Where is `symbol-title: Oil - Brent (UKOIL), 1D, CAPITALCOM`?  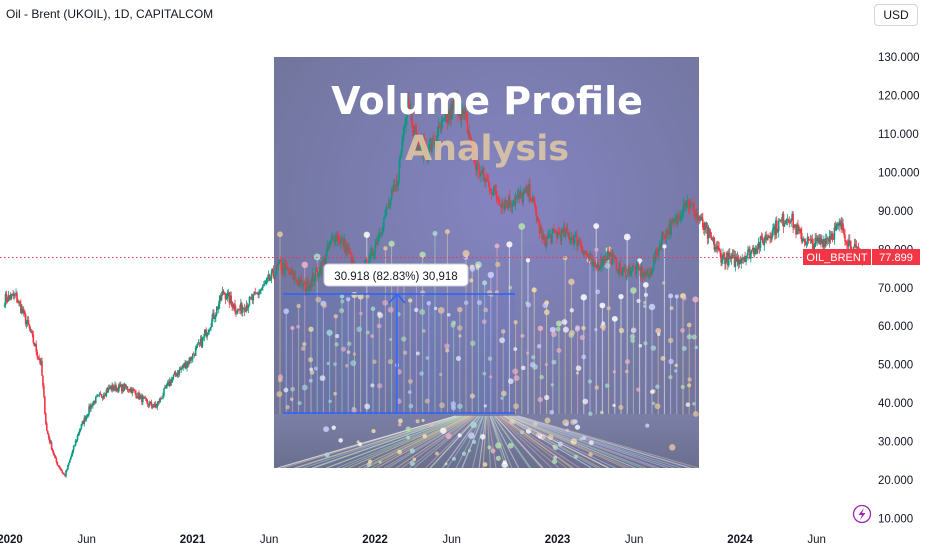 symbol-title: Oil - Brent (UKOIL), 1D, CAPITALCOM is located at coordinates (110, 14).